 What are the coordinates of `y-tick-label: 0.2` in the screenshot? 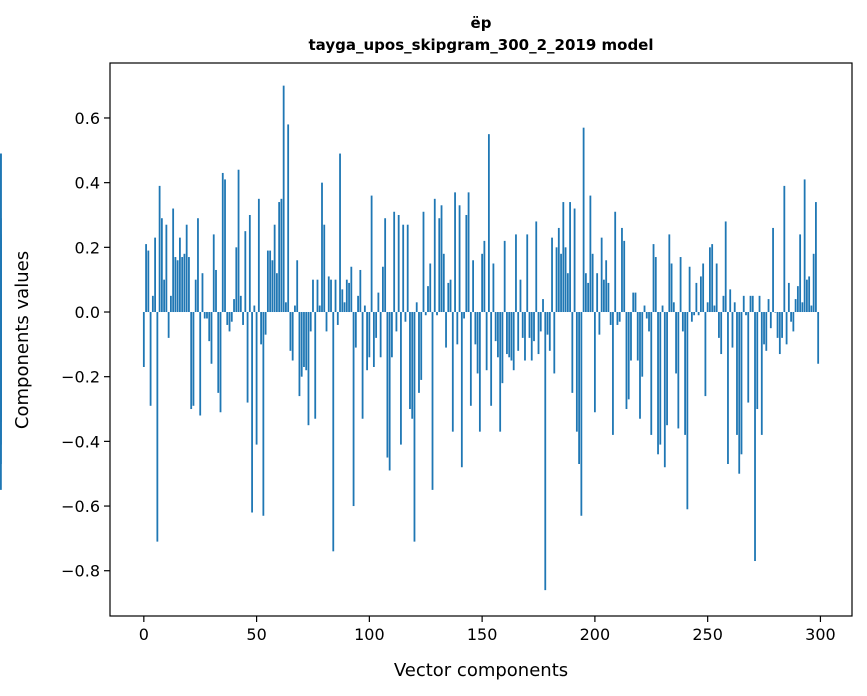 It's located at (87, 247).